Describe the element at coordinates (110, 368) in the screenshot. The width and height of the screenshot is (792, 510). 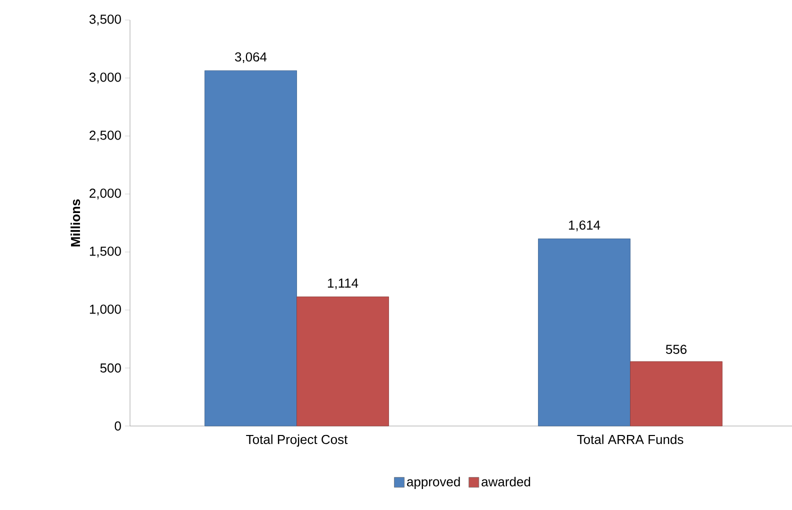
I see `y-tick-label: 500` at that location.